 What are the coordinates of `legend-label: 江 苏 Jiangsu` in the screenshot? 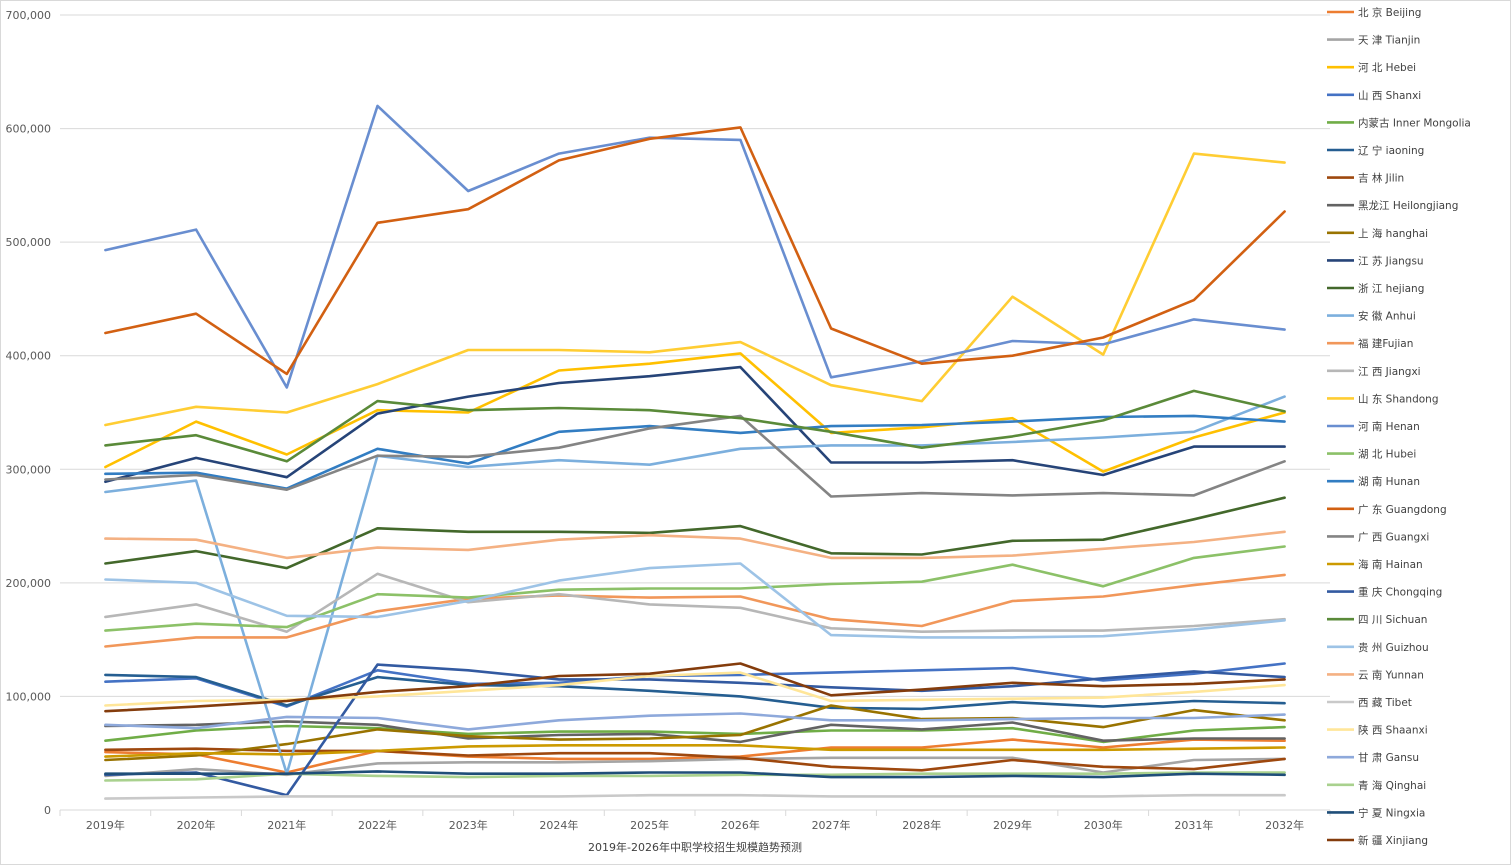 It's located at (1391, 260).